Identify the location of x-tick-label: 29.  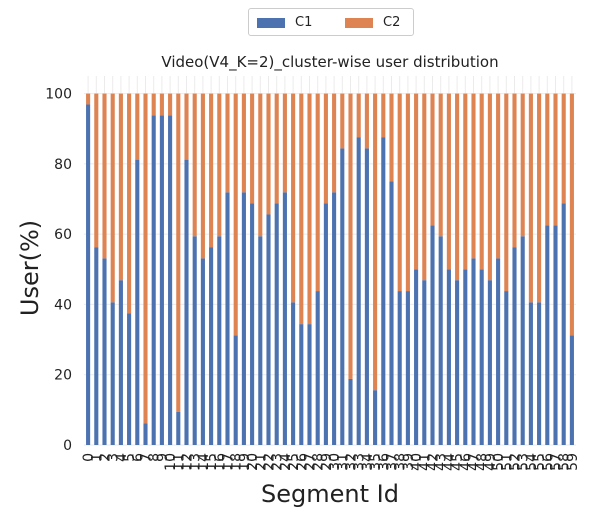
(327, 462).